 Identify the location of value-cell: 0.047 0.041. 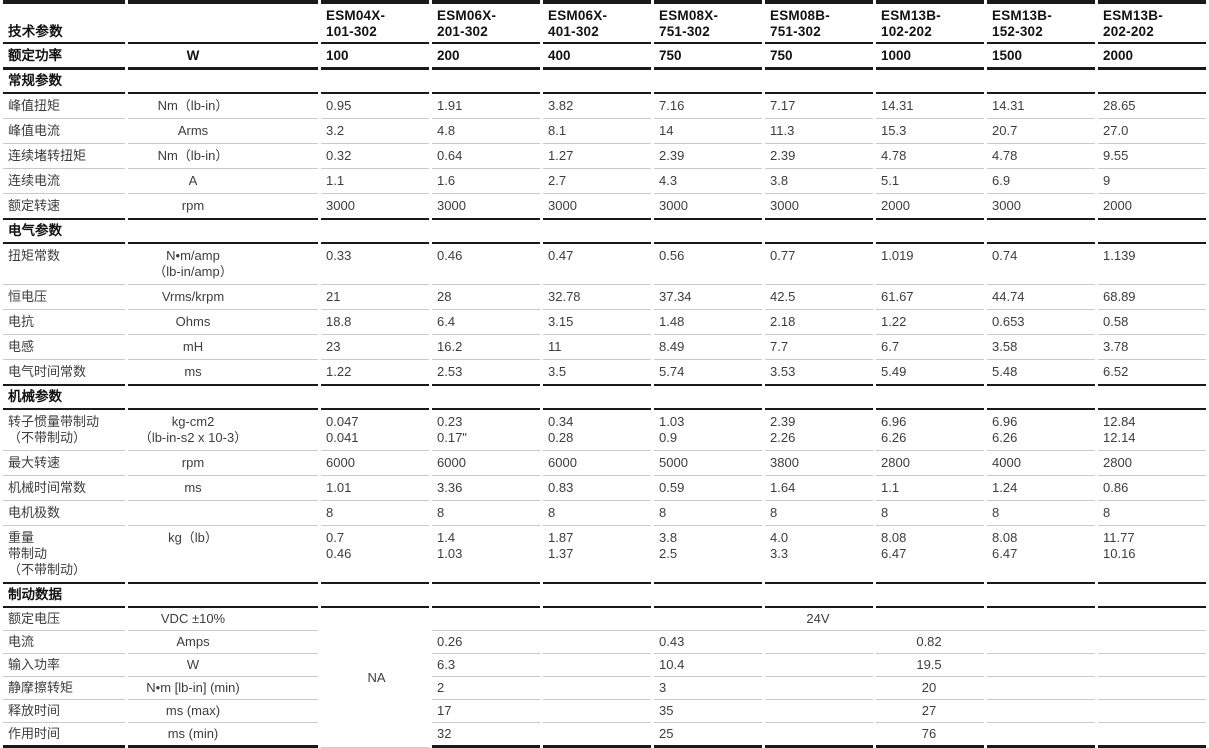
(375, 430).